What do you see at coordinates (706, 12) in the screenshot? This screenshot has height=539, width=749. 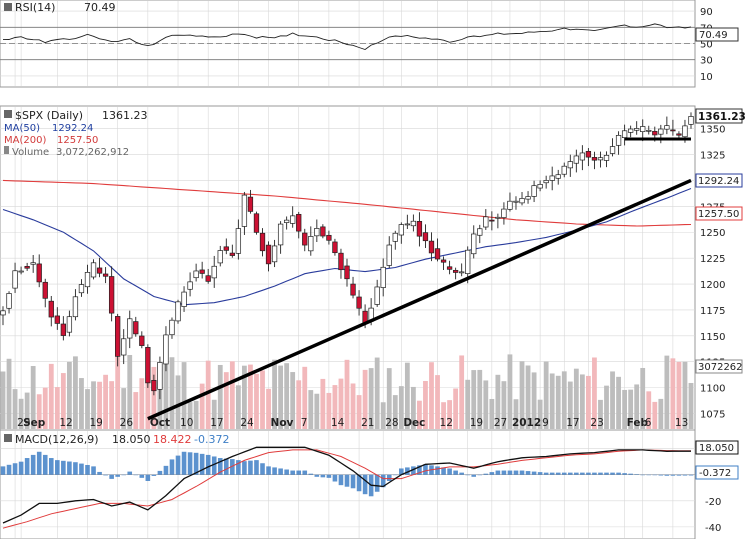 I see `rsi-tick-label: 90` at bounding box center [706, 12].